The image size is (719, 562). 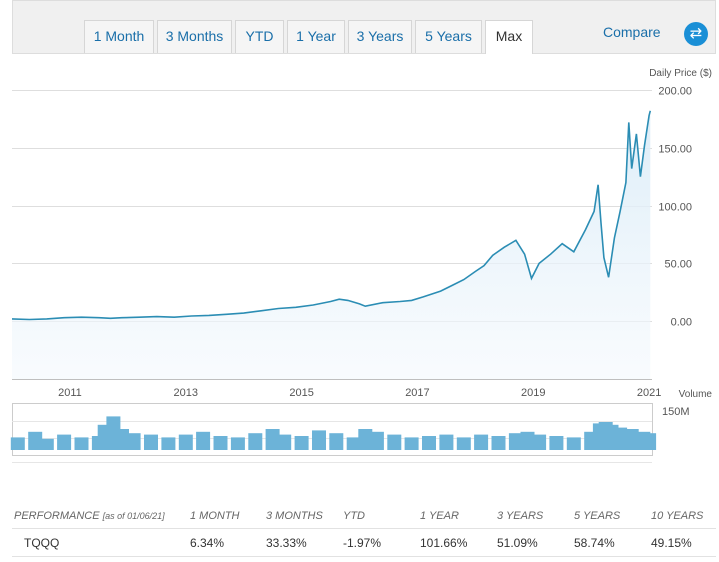 I want to click on performance-divider, so click(x=364, y=528).